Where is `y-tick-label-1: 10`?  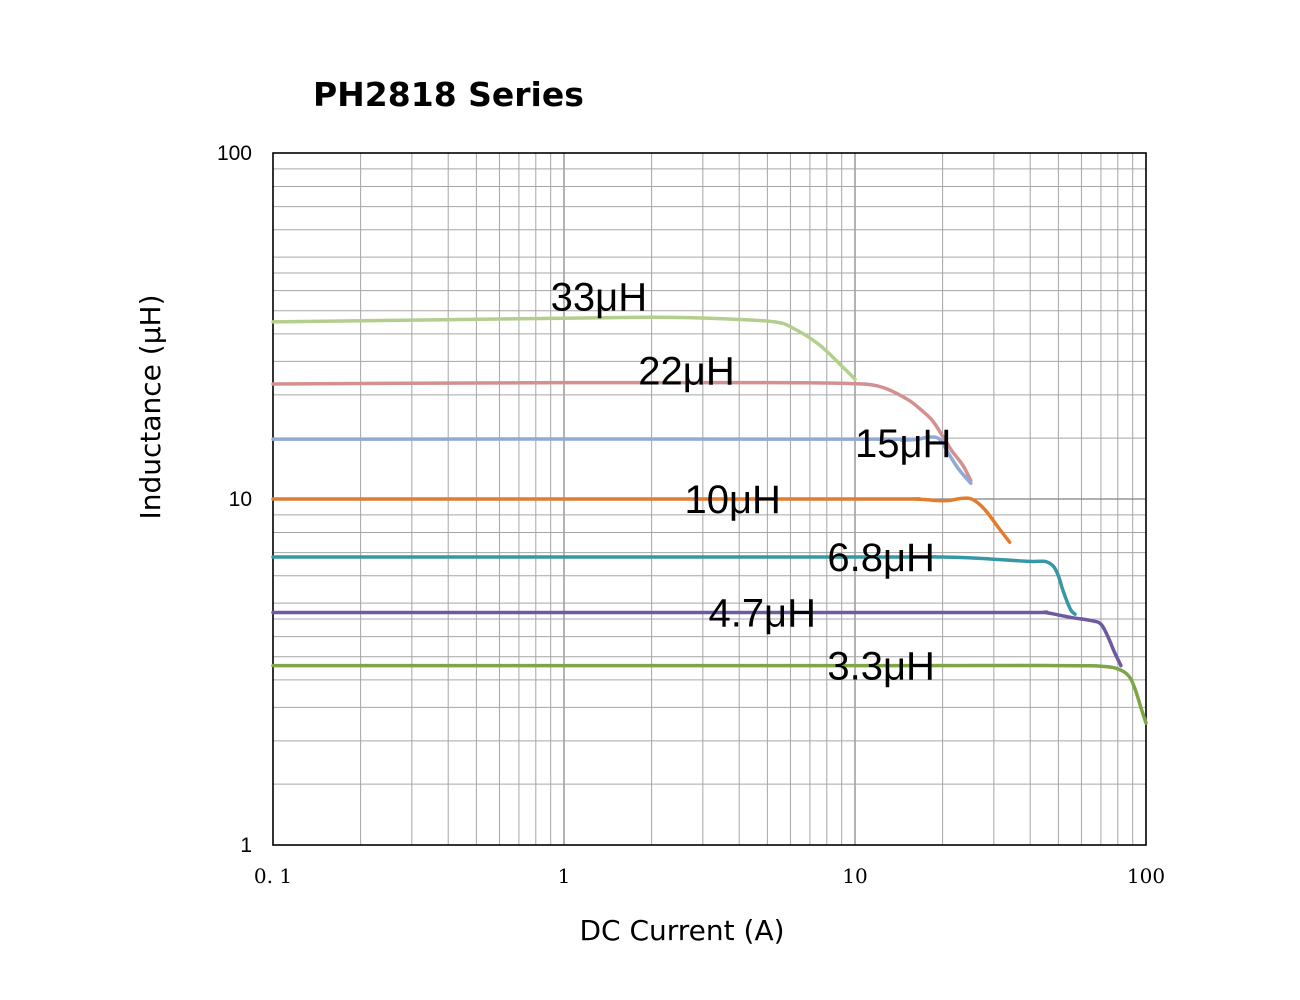
y-tick-label-1: 10 is located at coordinates (240, 499).